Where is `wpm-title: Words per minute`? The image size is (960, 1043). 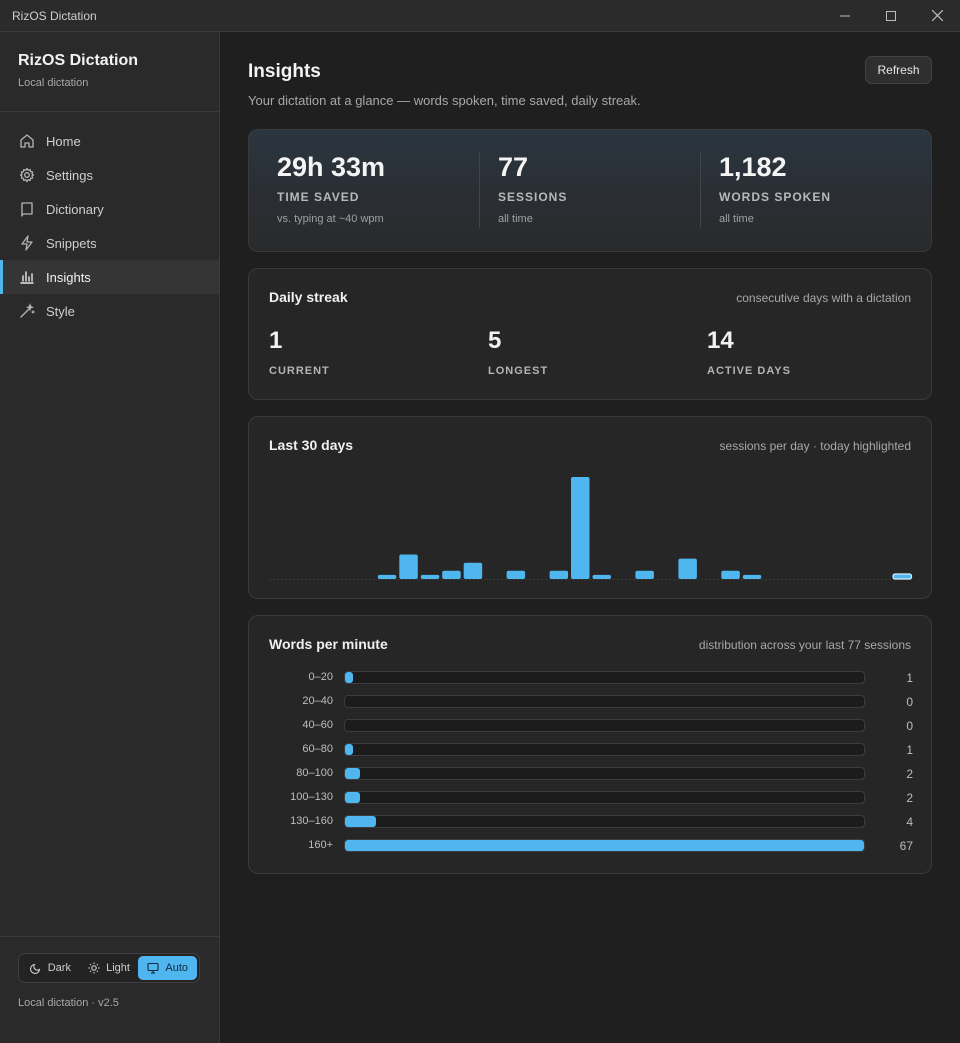
wpm-title: Words per minute is located at coordinates (328, 644).